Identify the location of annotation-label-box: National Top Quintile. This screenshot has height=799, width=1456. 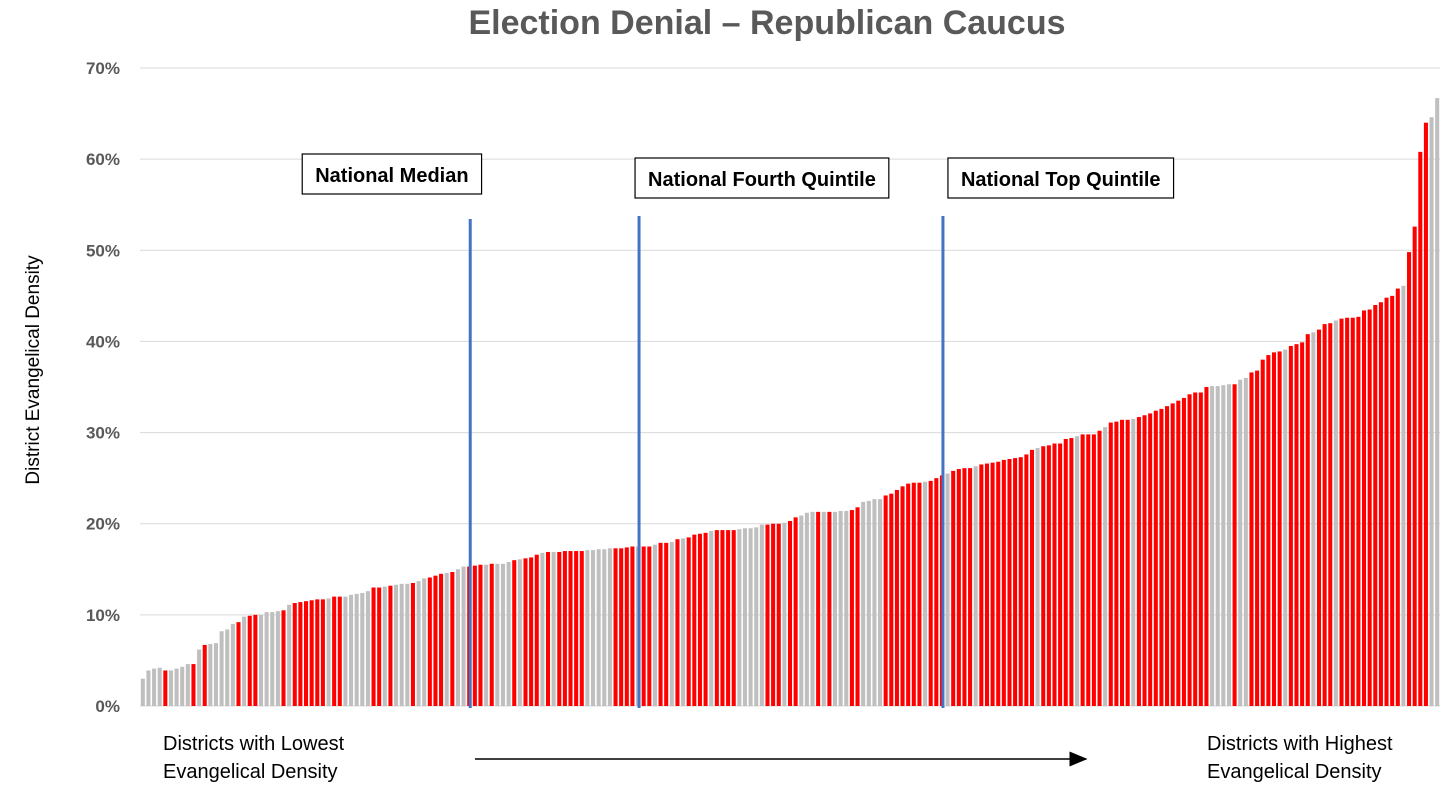
(1061, 178).